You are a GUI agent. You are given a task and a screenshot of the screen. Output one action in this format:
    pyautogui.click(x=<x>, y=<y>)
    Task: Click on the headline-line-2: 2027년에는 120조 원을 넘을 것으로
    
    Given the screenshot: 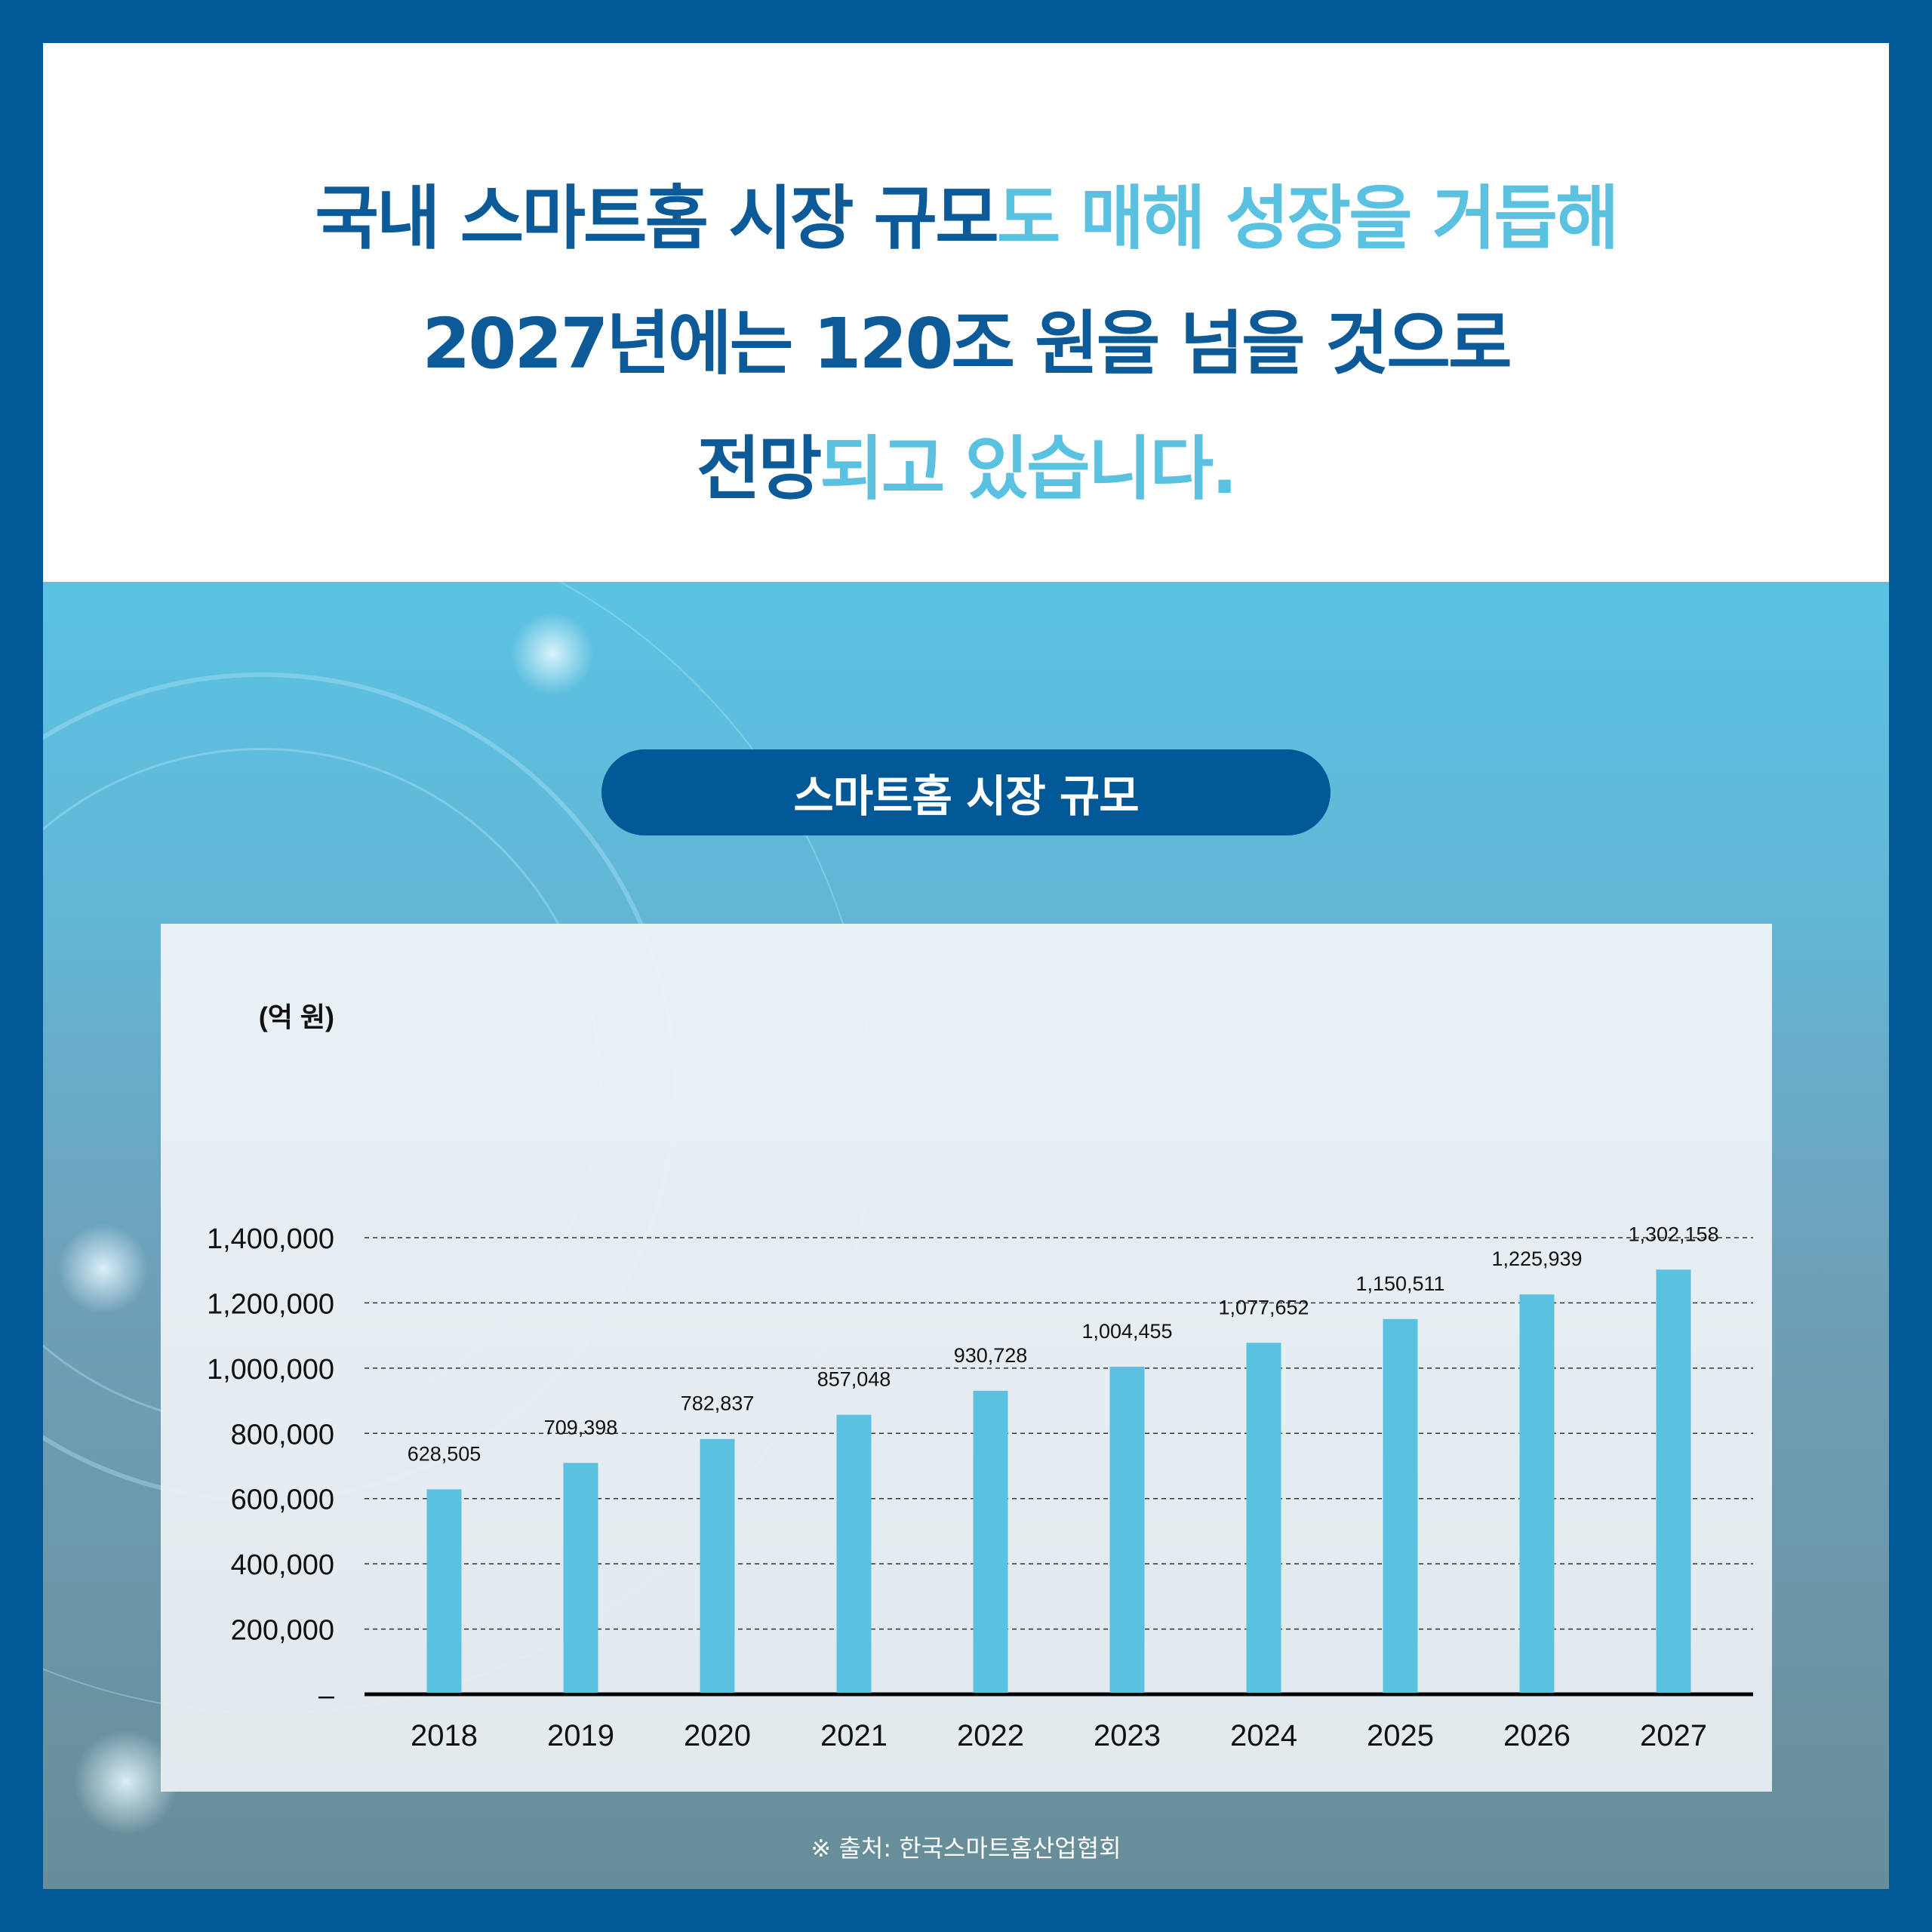 What is the action you would take?
    pyautogui.click(x=967, y=343)
    